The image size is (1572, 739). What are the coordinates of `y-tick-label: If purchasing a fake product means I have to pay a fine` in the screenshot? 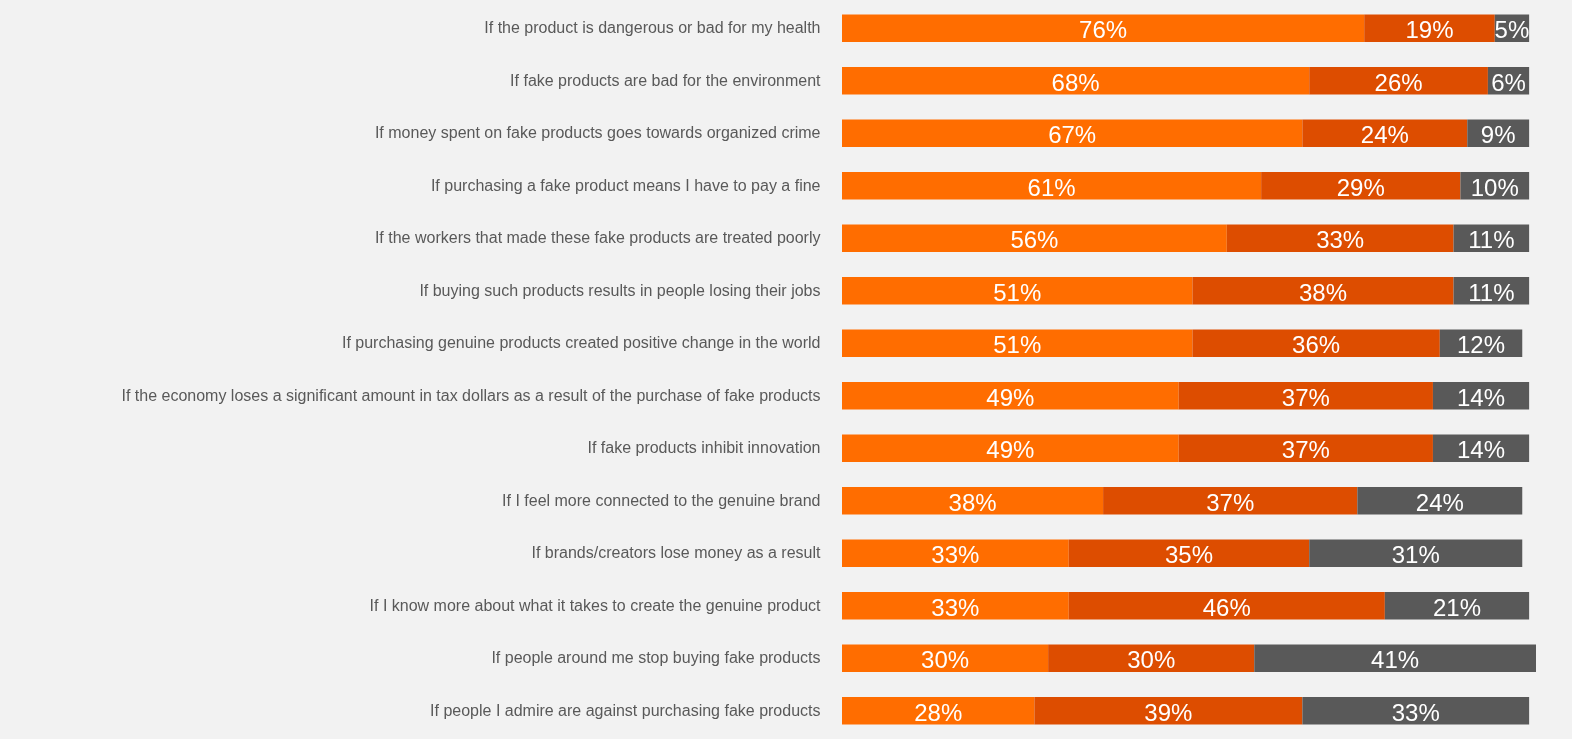 It's located at (625, 185).